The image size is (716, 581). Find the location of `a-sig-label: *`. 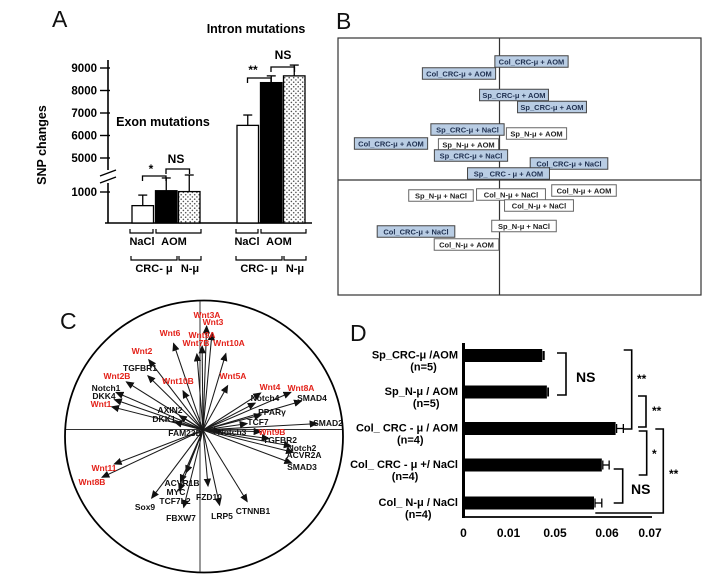

a-sig-label: * is located at coordinates (151, 169).